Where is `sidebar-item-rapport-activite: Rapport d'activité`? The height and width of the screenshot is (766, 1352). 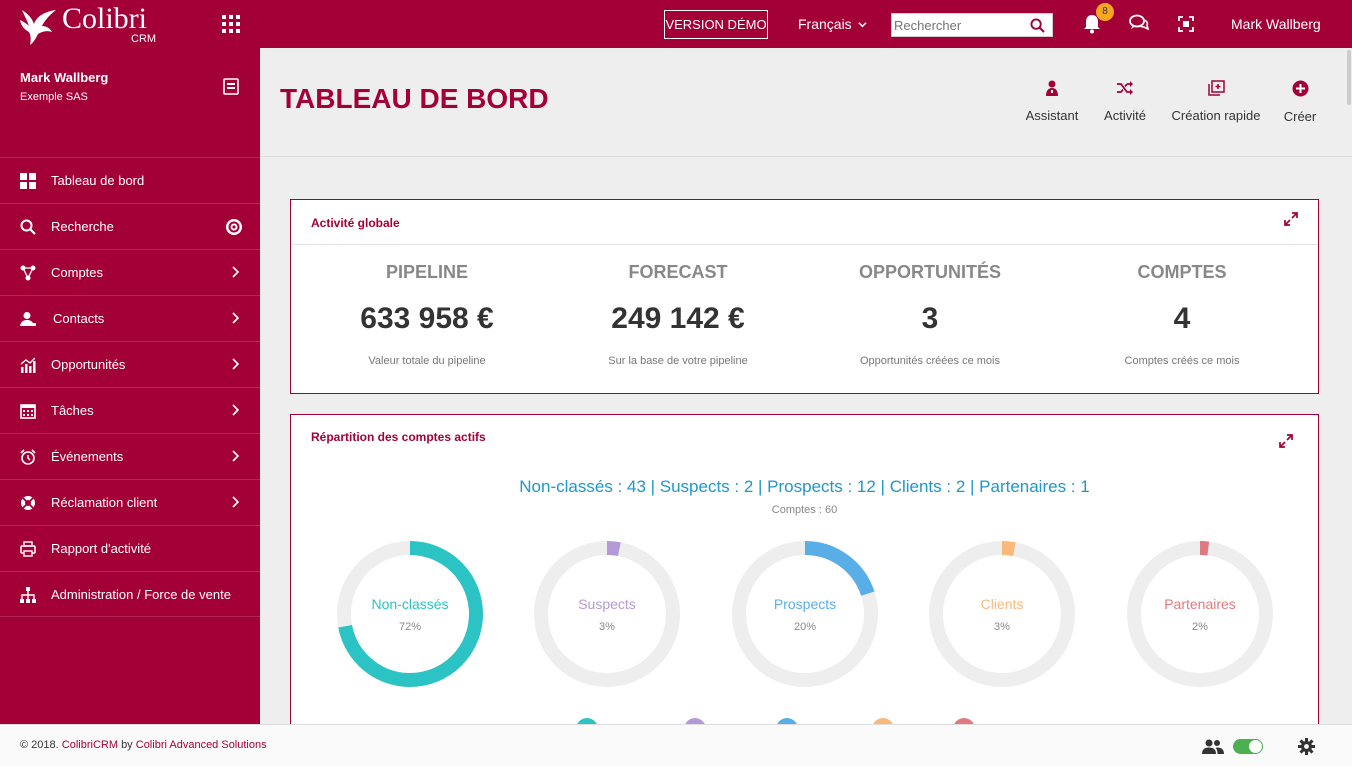
sidebar-item-rapport-activite: Rapport d'activité is located at coordinates (130, 548).